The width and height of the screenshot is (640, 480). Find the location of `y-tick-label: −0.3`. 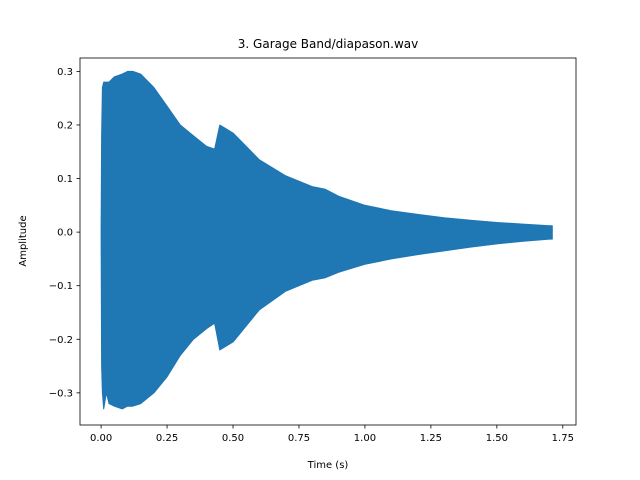

y-tick-label: −0.3 is located at coordinates (61, 393).